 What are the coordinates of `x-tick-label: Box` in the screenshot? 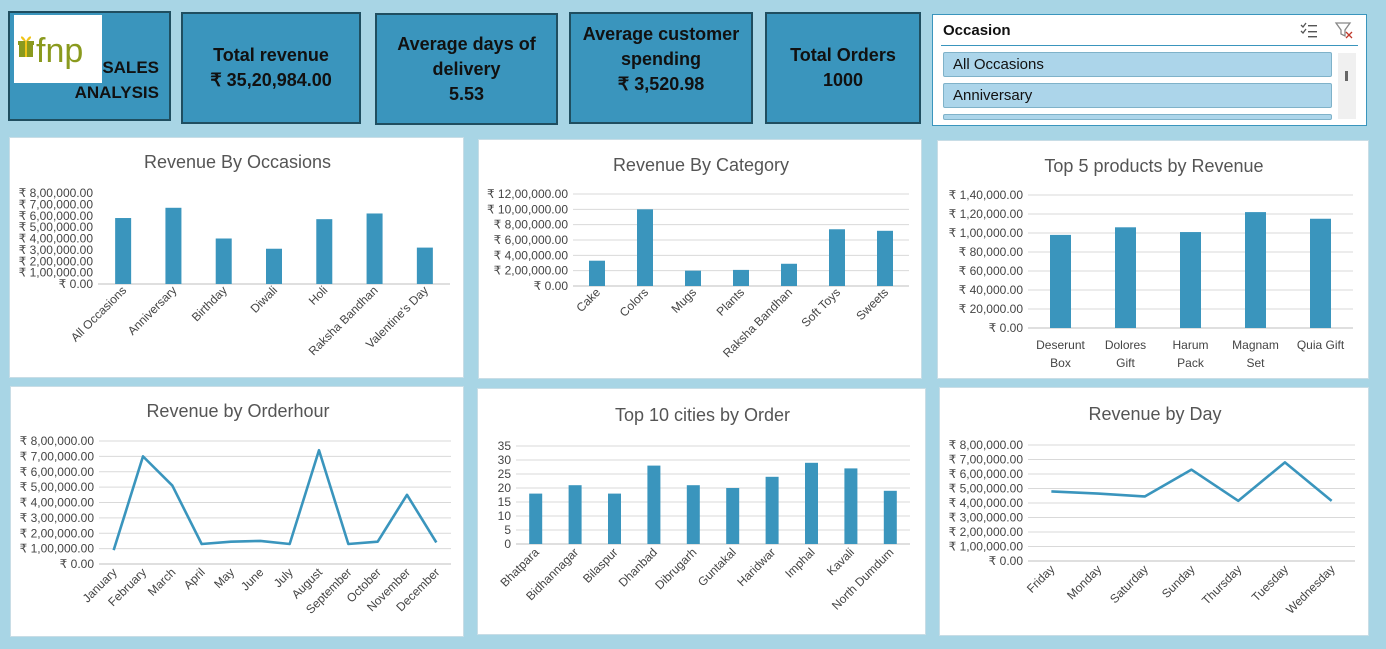 It's located at (1060, 363).